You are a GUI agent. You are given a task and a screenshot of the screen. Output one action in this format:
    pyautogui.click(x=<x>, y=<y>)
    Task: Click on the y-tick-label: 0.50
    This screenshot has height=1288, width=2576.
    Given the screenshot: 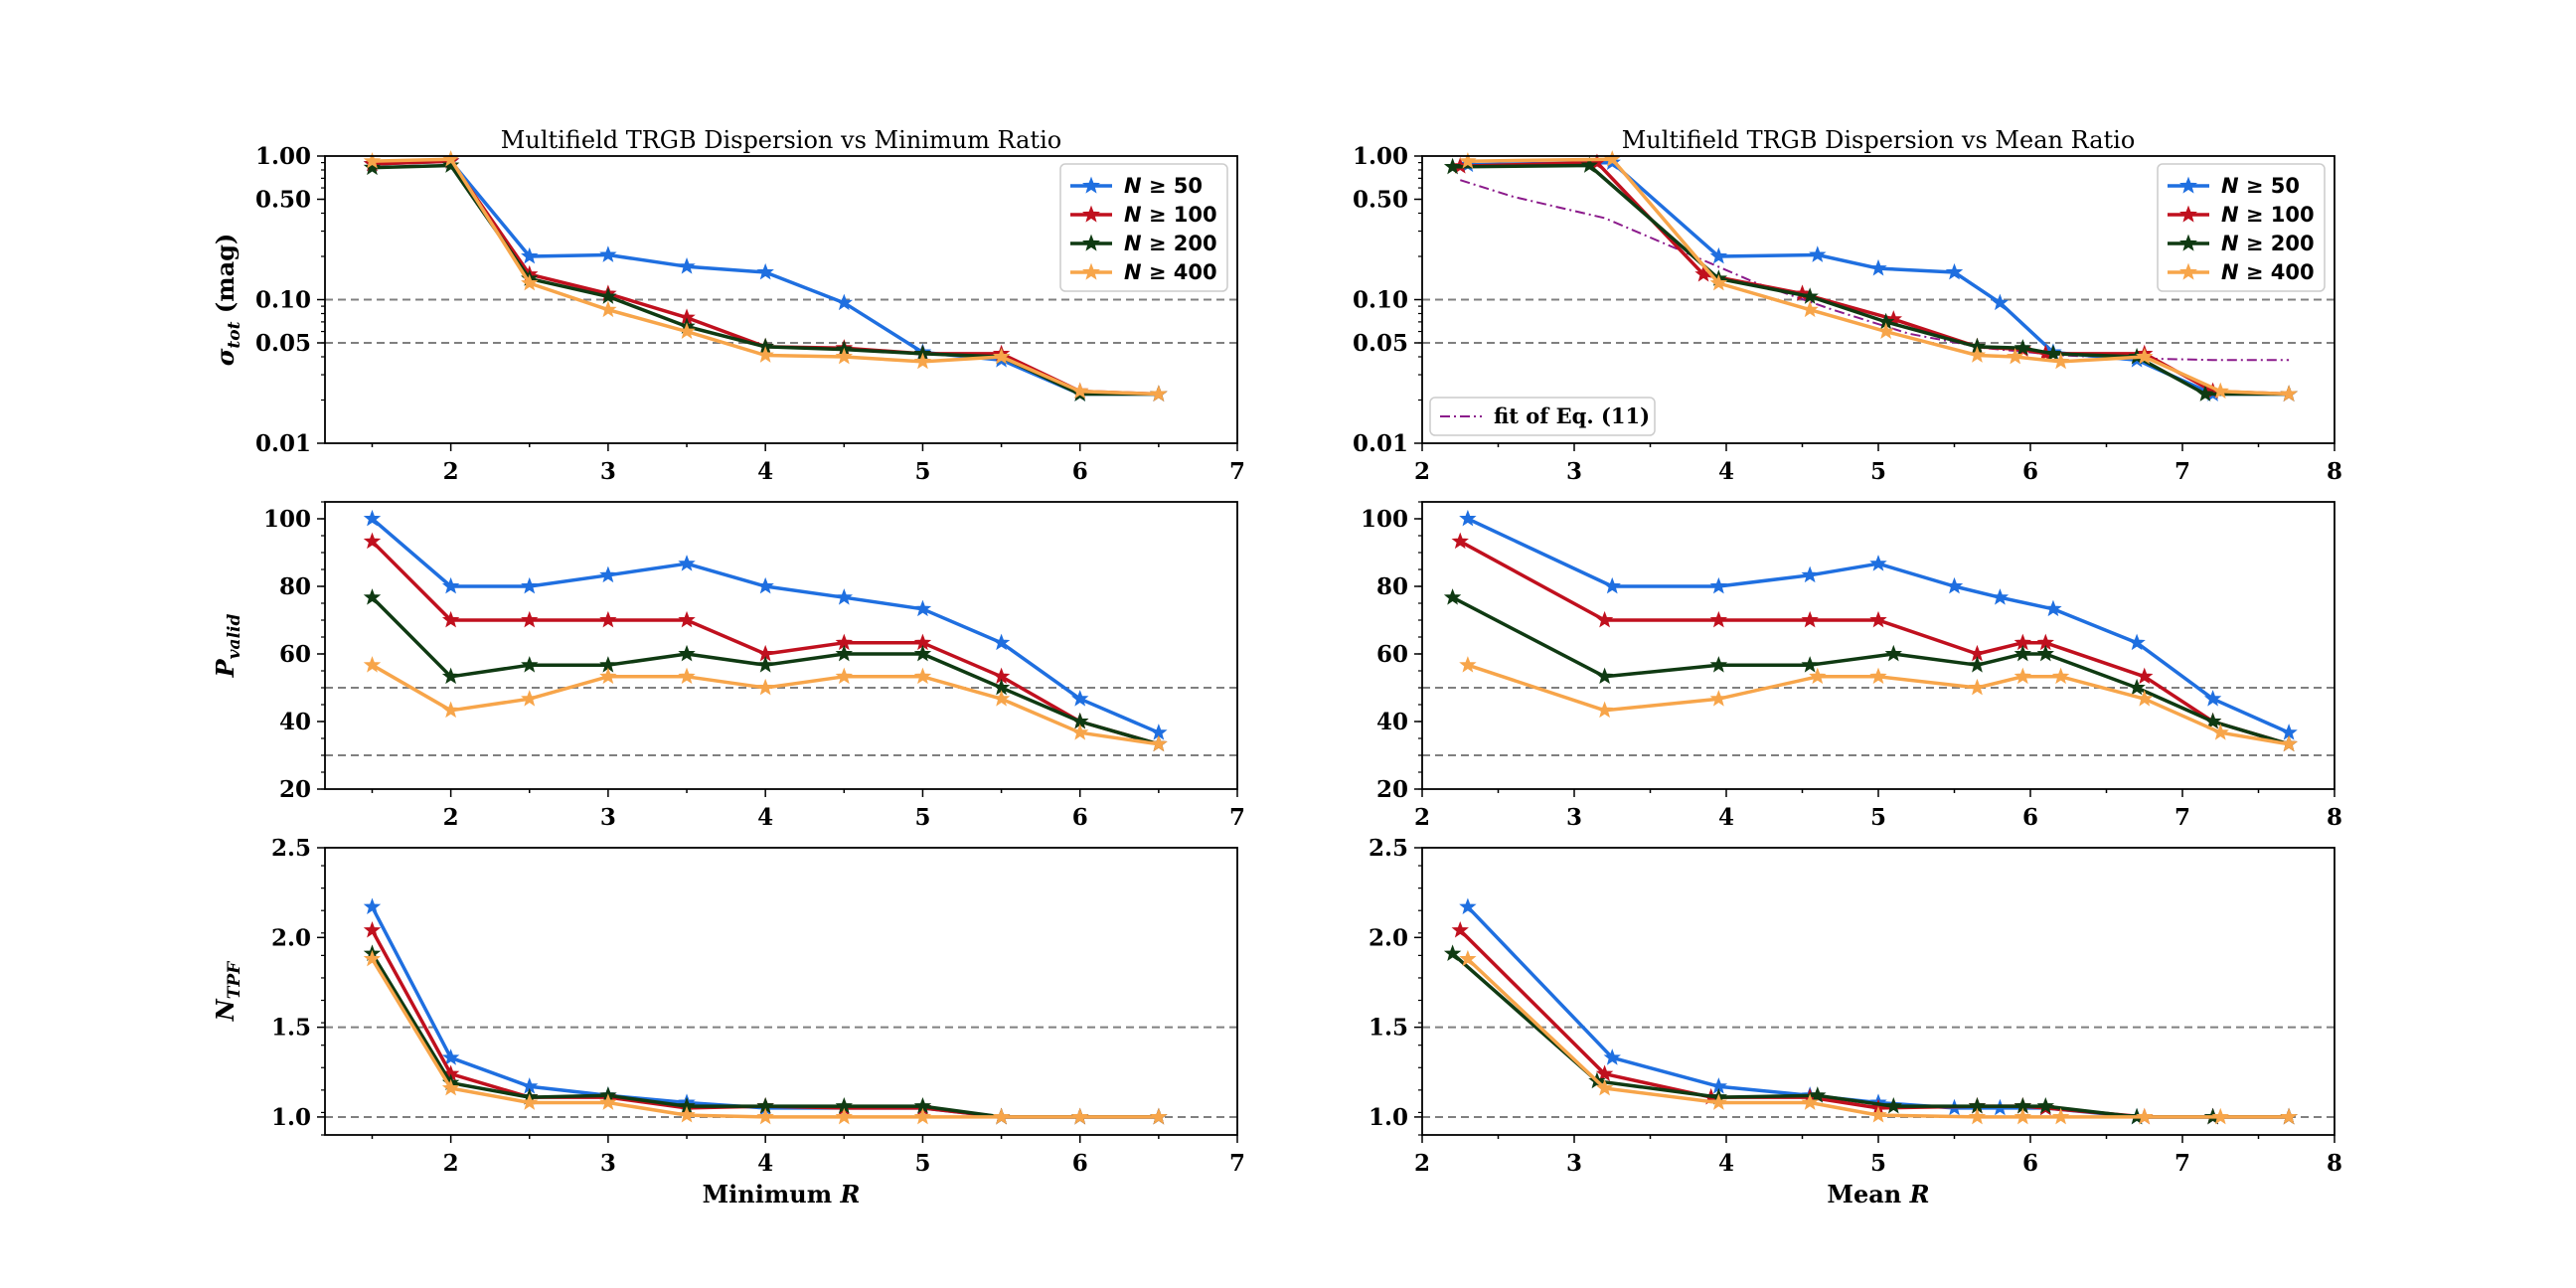 What is the action you would take?
    pyautogui.click(x=283, y=199)
    